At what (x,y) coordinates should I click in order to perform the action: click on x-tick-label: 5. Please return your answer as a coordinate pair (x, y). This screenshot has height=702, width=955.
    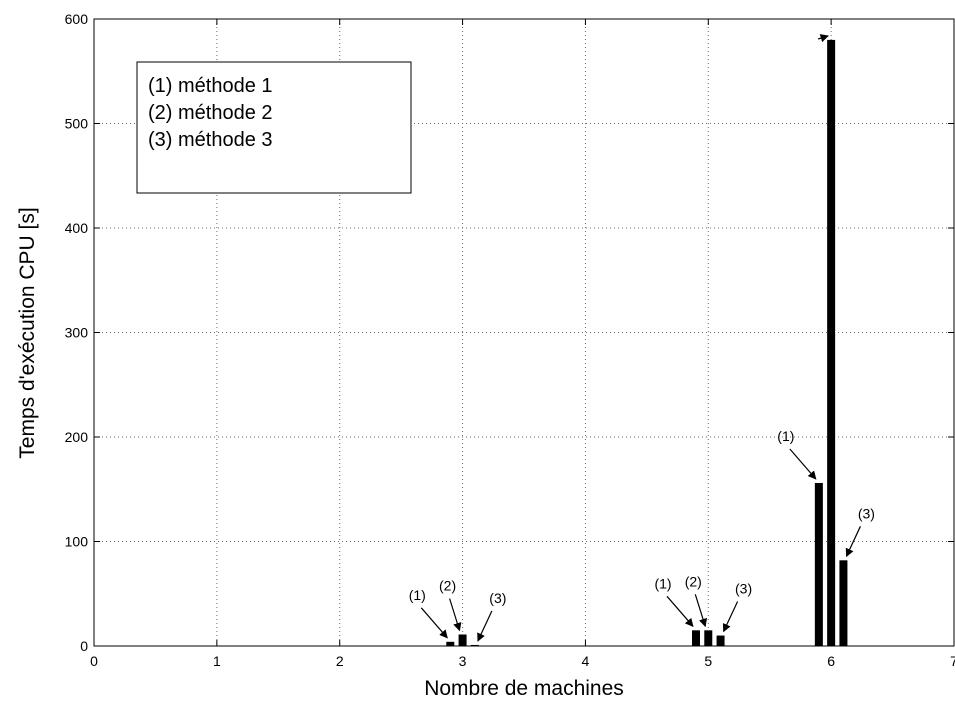
    Looking at the image, I should click on (708, 661).